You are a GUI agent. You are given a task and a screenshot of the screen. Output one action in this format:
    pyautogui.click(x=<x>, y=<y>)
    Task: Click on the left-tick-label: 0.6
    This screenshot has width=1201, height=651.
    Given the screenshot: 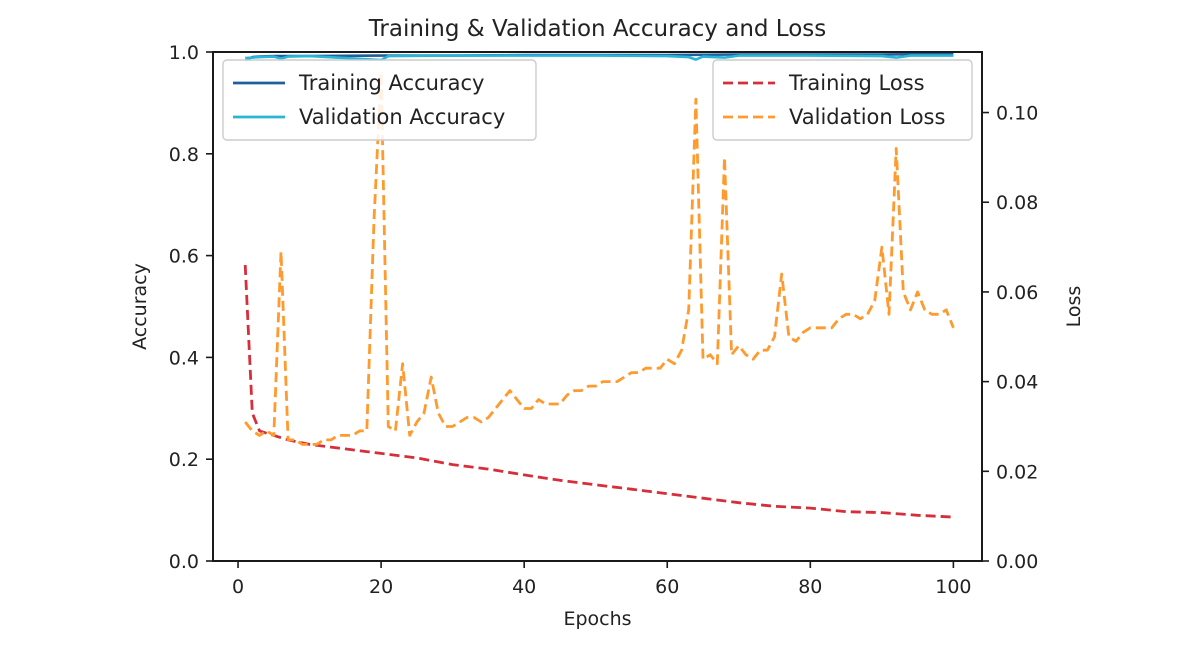 What is the action you would take?
    pyautogui.click(x=184, y=257)
    